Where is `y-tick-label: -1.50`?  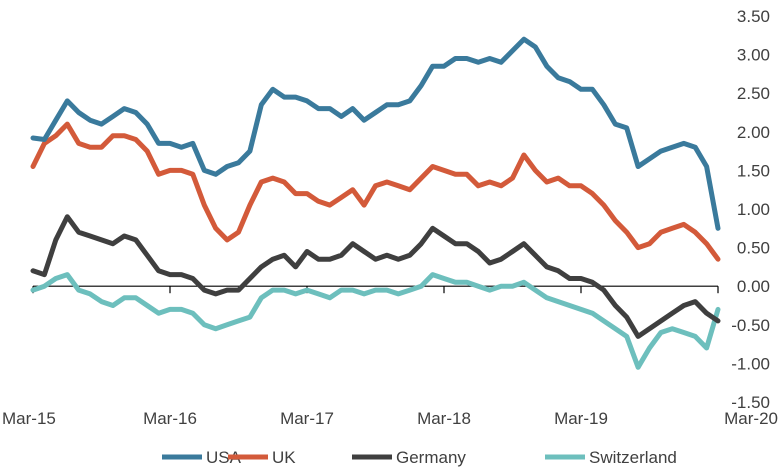
y-tick-label: -1.50 is located at coordinates (750, 402).